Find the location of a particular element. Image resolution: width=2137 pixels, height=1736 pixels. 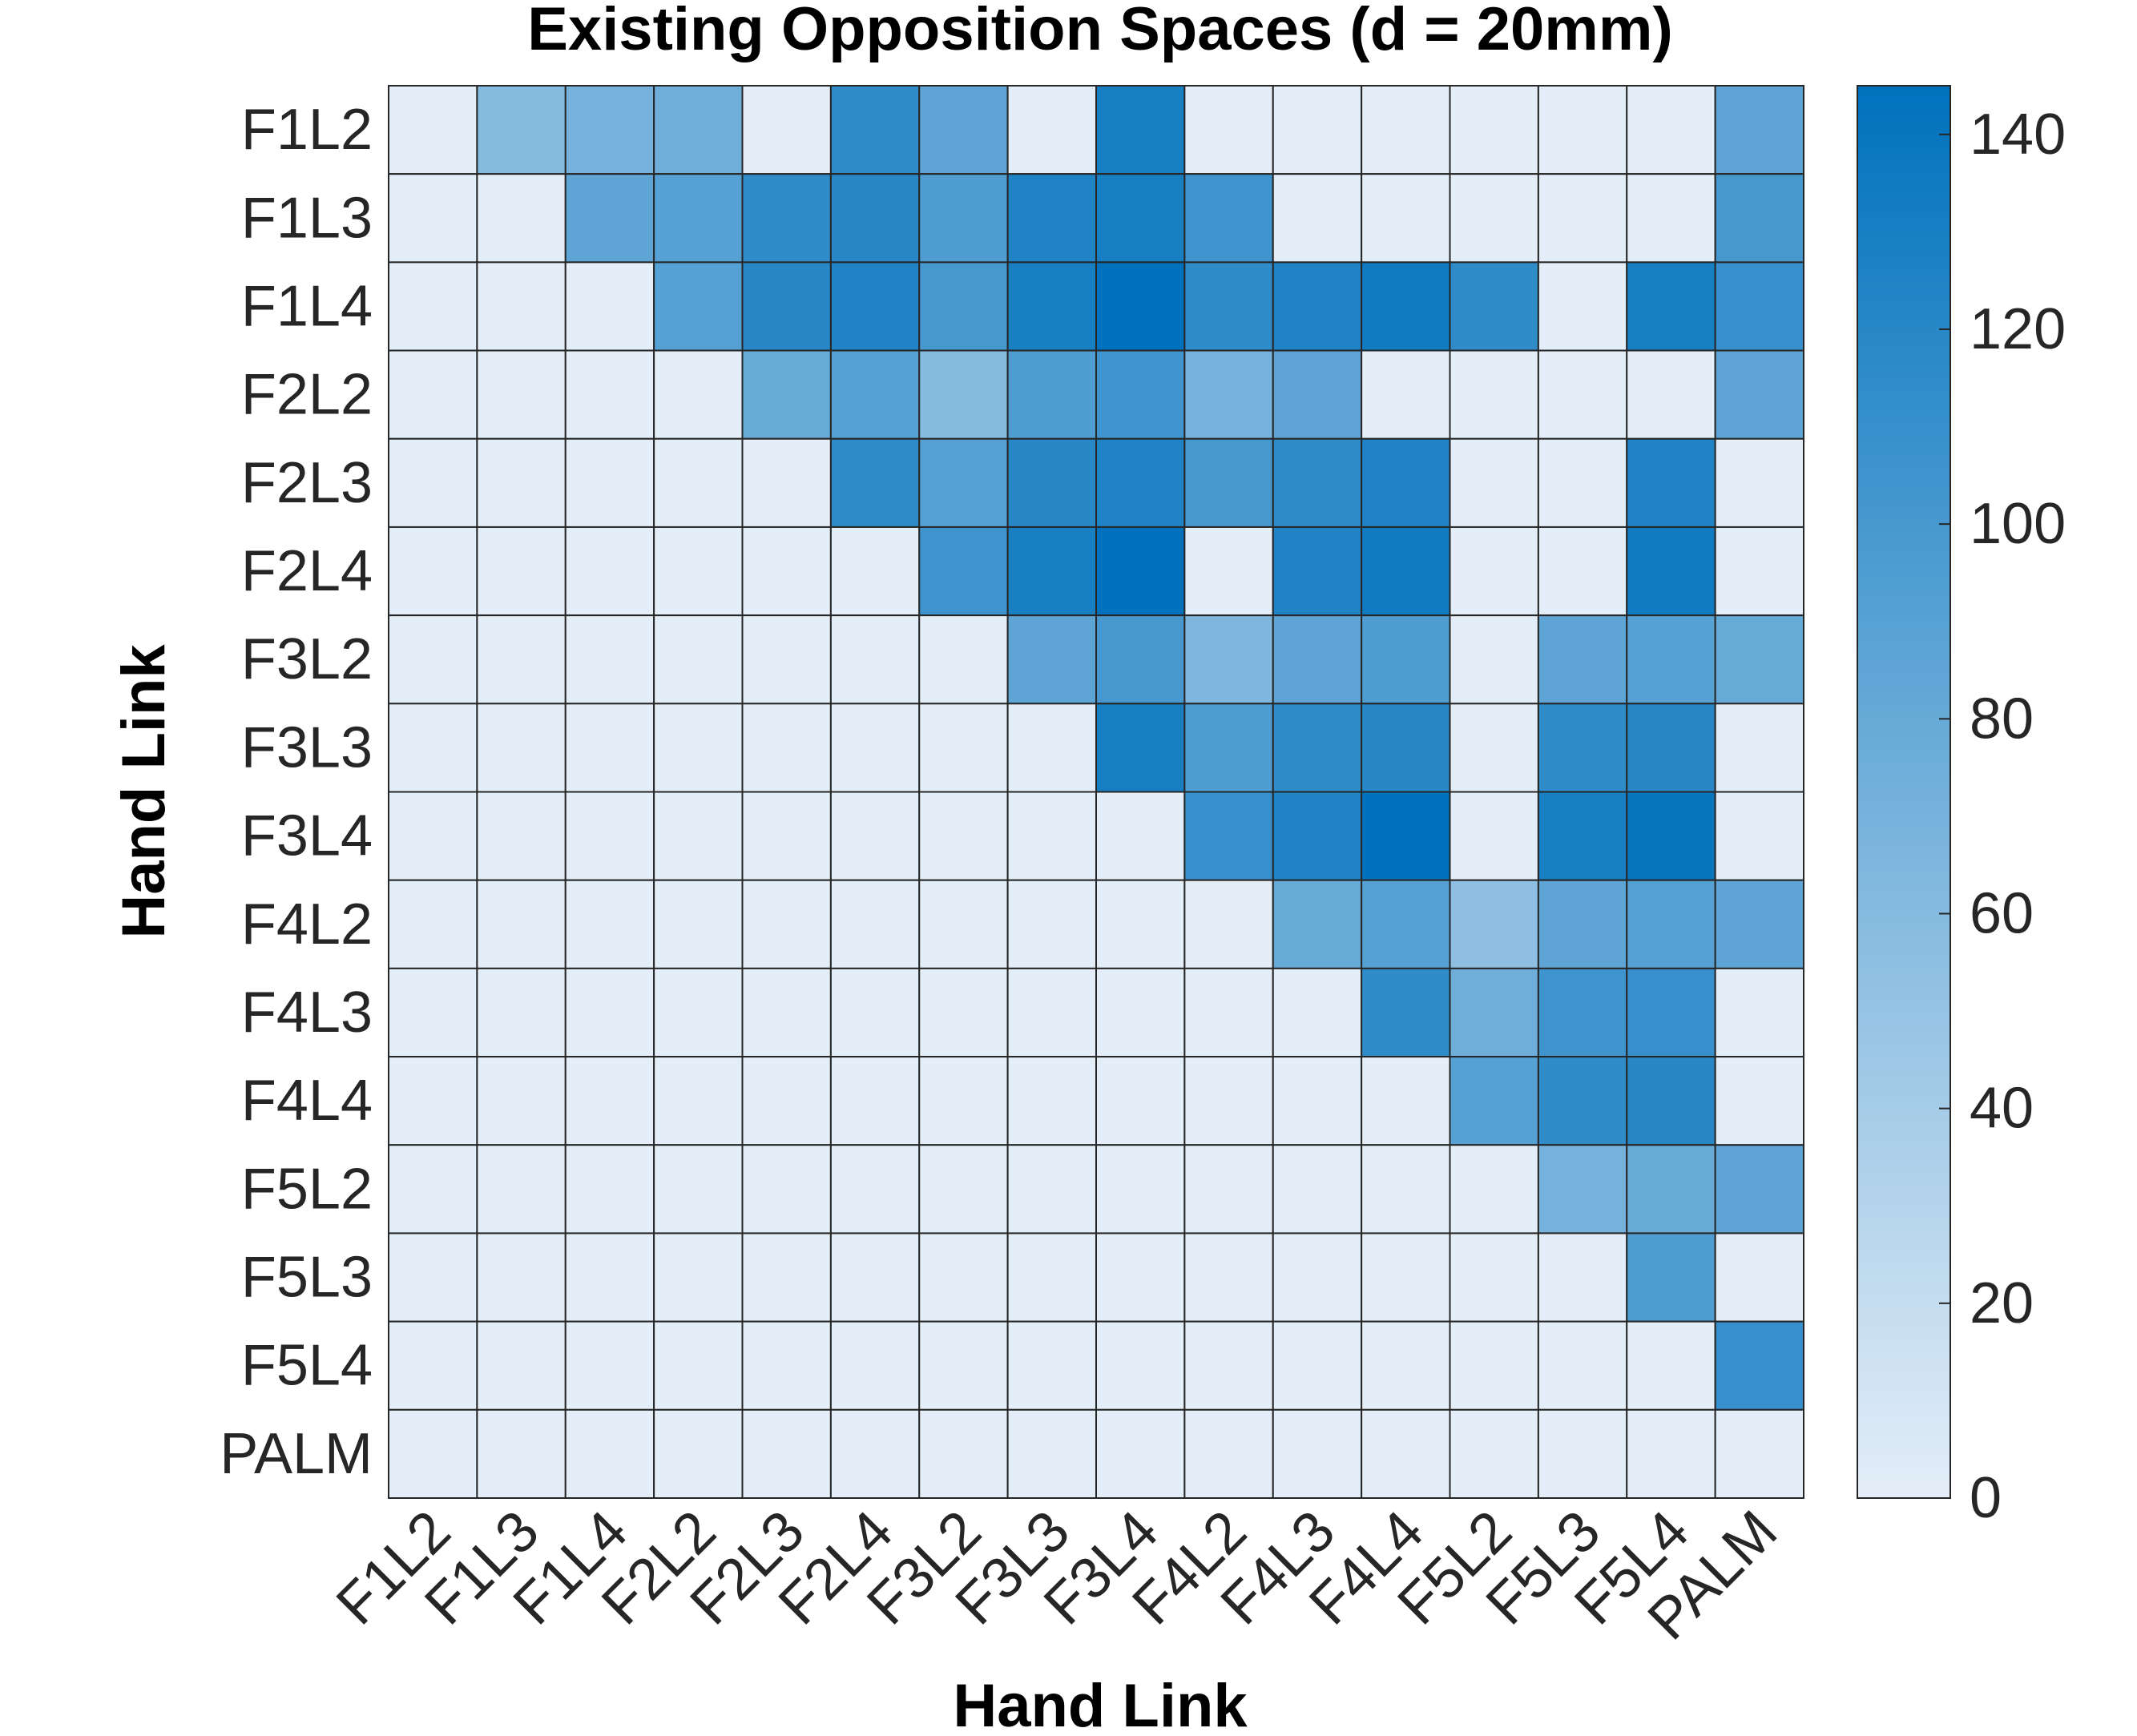

y-tick-label: F4L3 is located at coordinates (307, 1013).